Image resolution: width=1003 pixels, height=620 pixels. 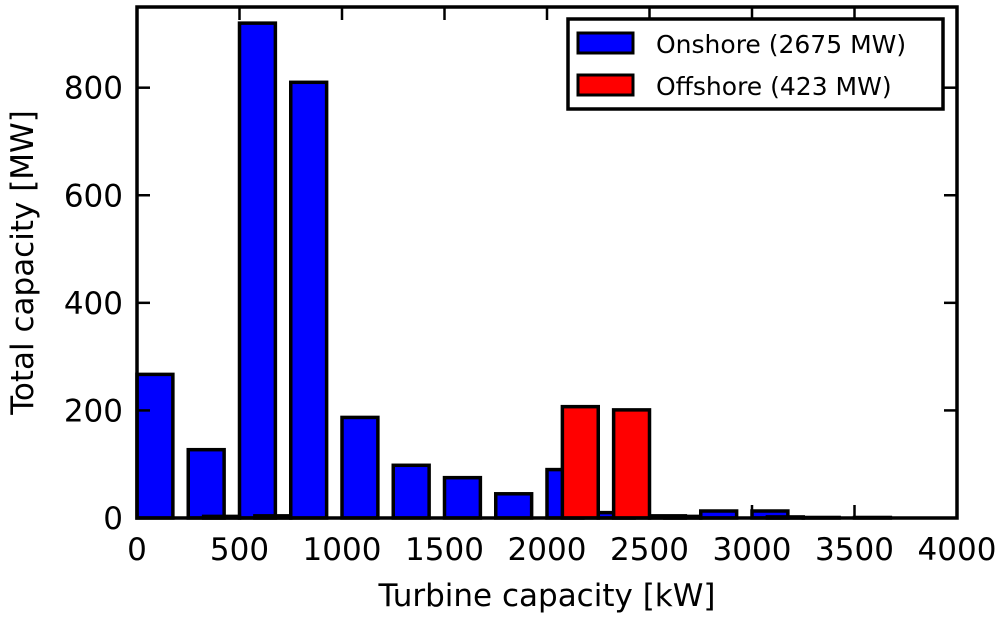 What do you see at coordinates (774, 86) in the screenshot?
I see `legend-label-offshore: Offshore (423 MW)` at bounding box center [774, 86].